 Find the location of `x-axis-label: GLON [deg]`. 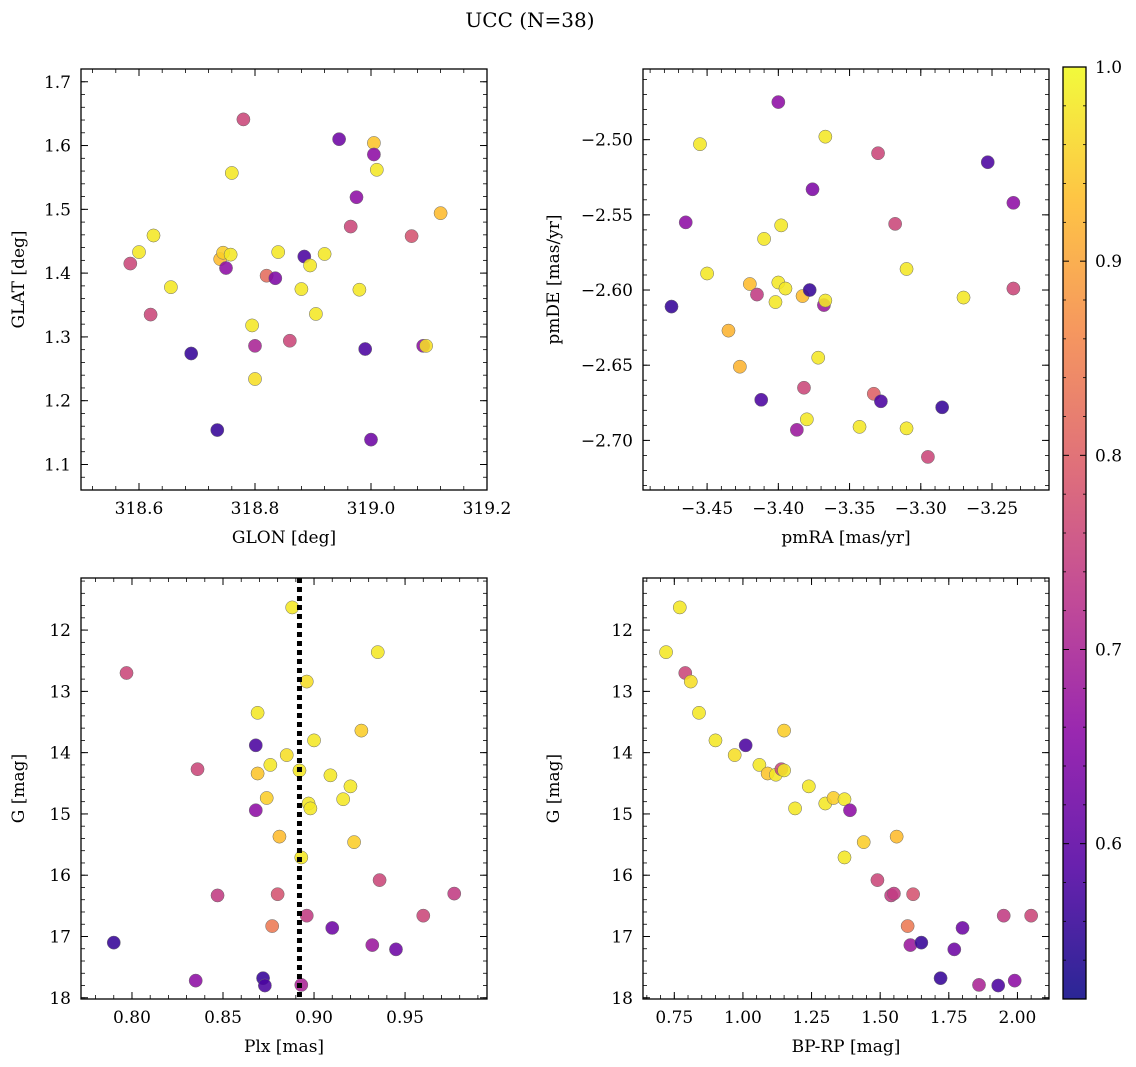

x-axis-label: GLON [deg] is located at coordinates (284, 538).